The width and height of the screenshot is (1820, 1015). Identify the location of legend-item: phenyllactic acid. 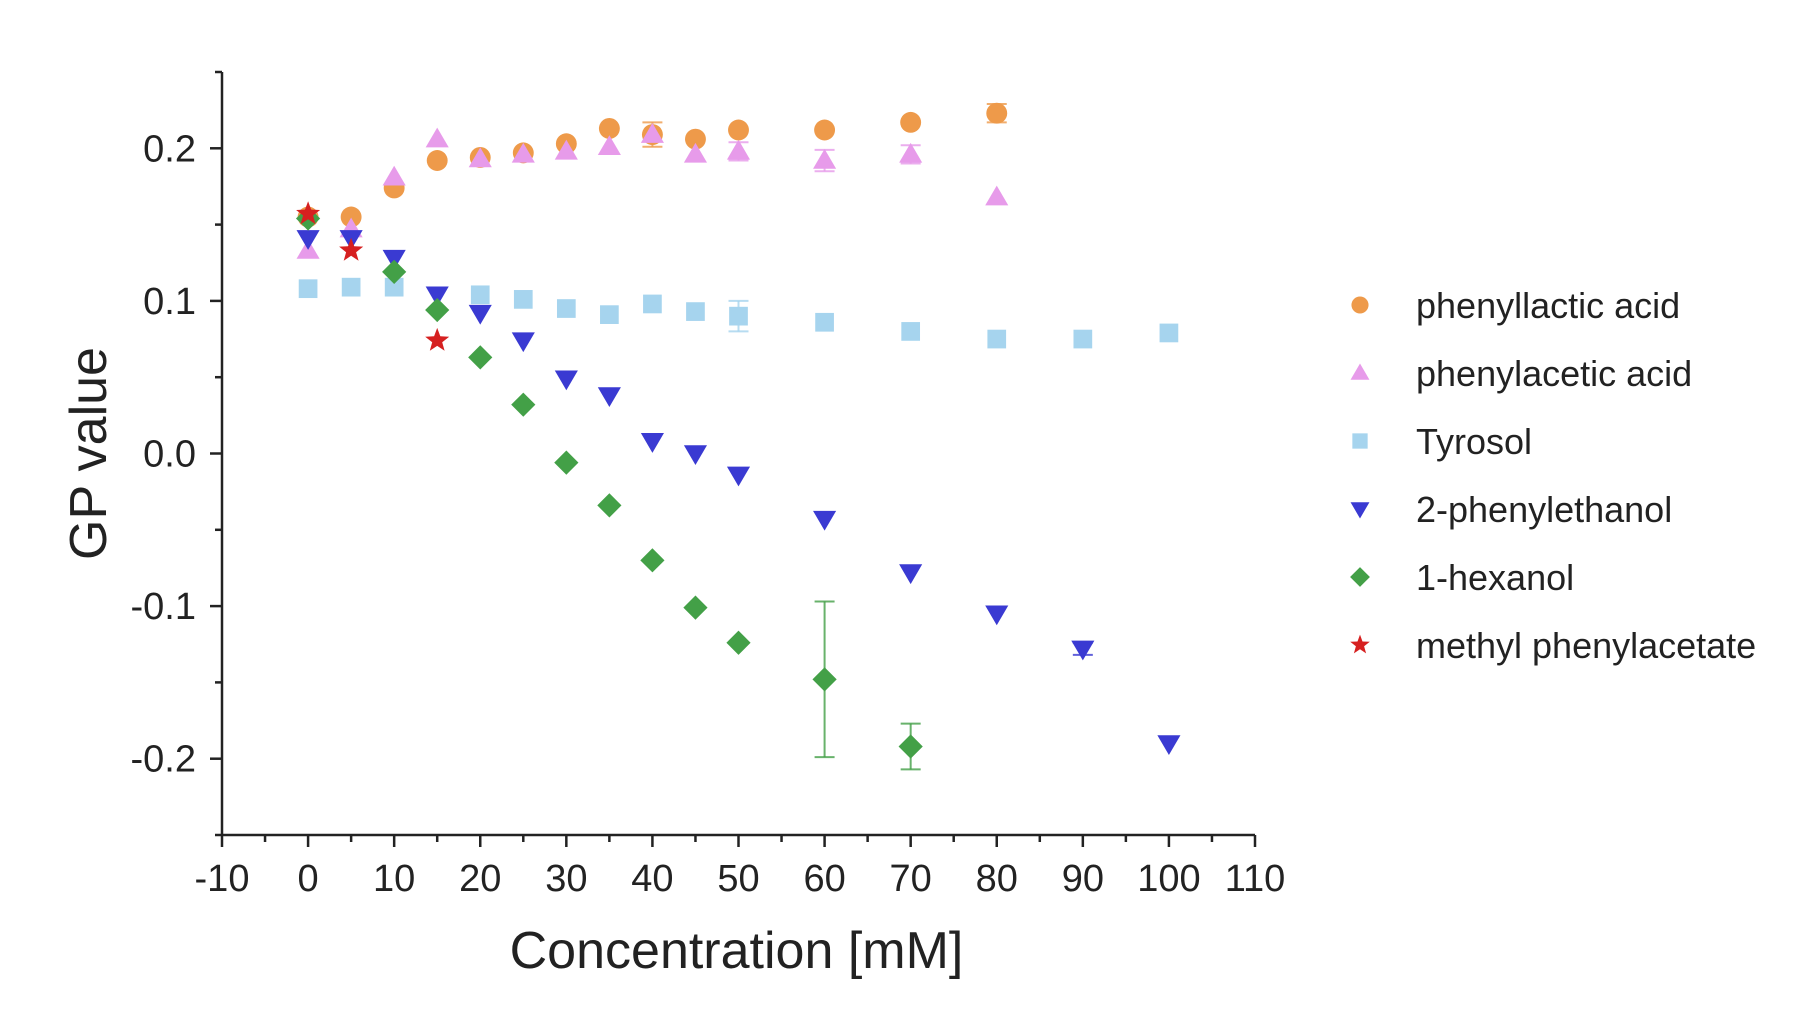
(1515, 305).